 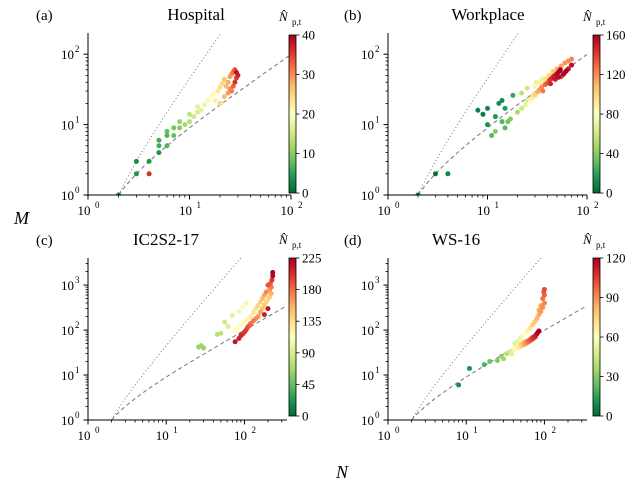 What do you see at coordinates (616, 35) in the screenshot?
I see `colorbar-tick-label: 160` at bounding box center [616, 35].